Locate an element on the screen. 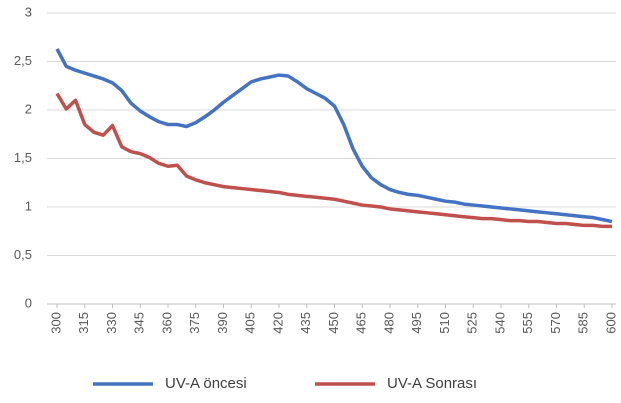 The height and width of the screenshot is (403, 621). y-tick-label: 3 is located at coordinates (28, 11).